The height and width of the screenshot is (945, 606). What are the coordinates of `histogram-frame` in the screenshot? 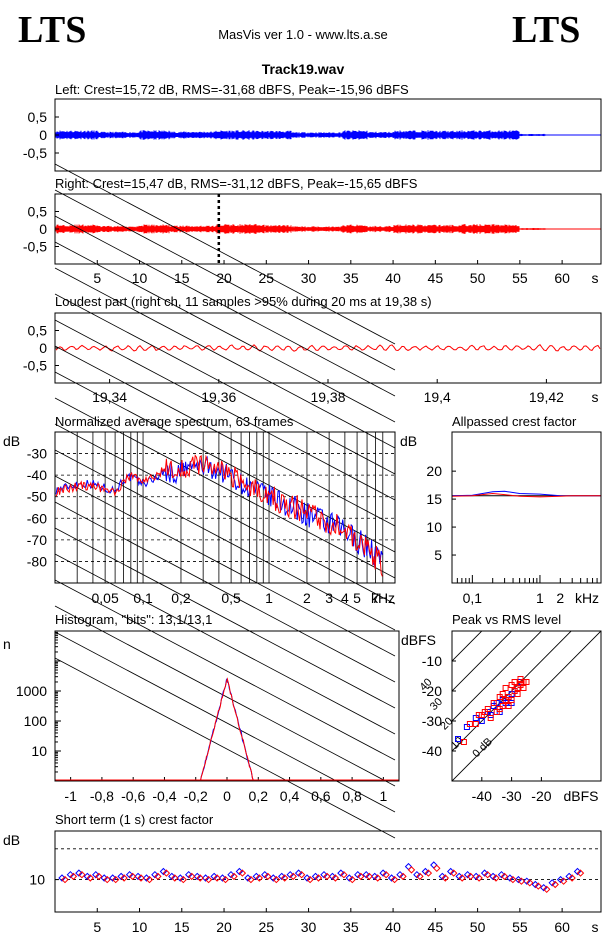 It's located at (227, 706).